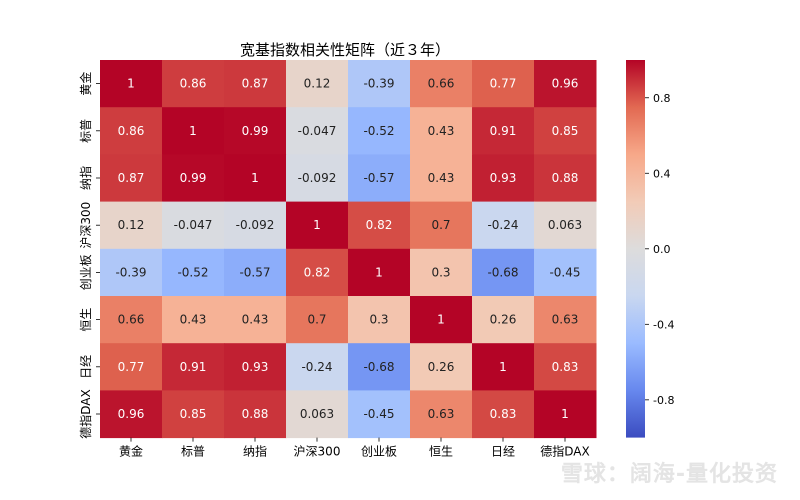 The image size is (800, 500). I want to click on cell-value-label: 0.3, so click(440, 272).